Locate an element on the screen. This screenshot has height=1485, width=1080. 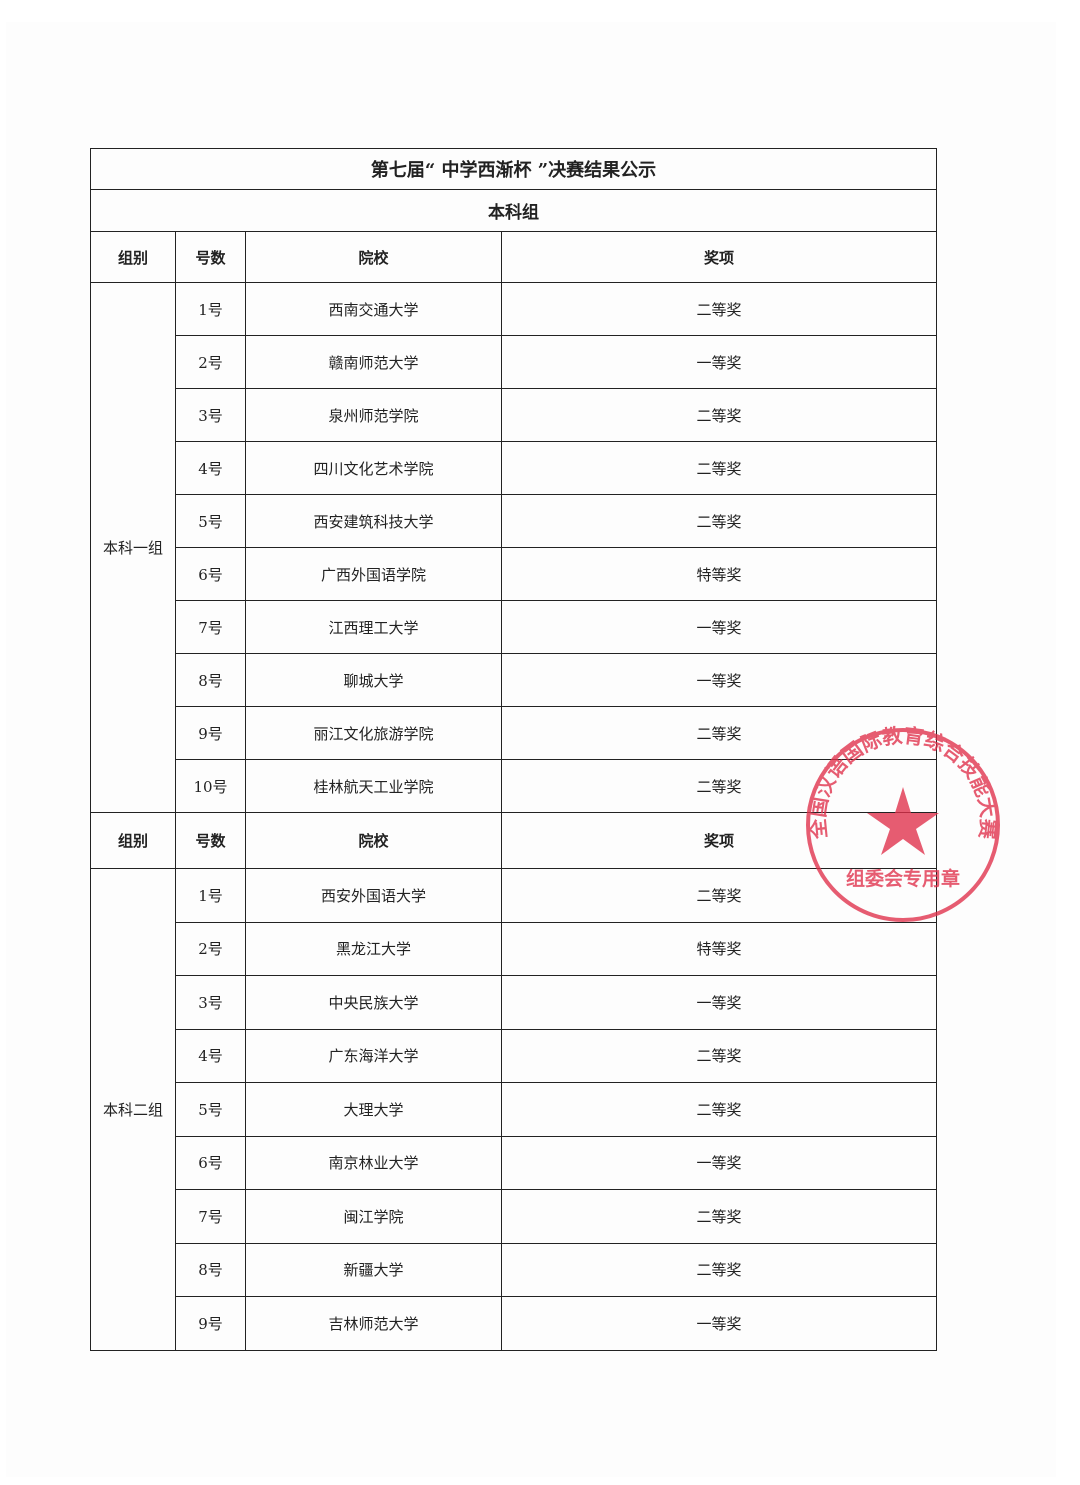
group-name-cell: 本科二组 is located at coordinates (133, 1109).